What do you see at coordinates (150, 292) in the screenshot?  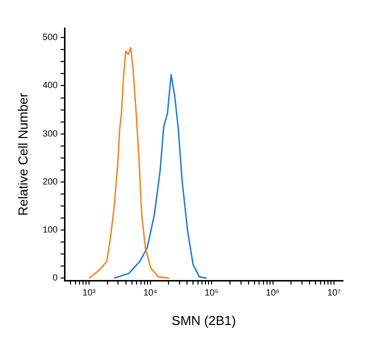 I see `x-tick-label: 10⁴` at bounding box center [150, 292].